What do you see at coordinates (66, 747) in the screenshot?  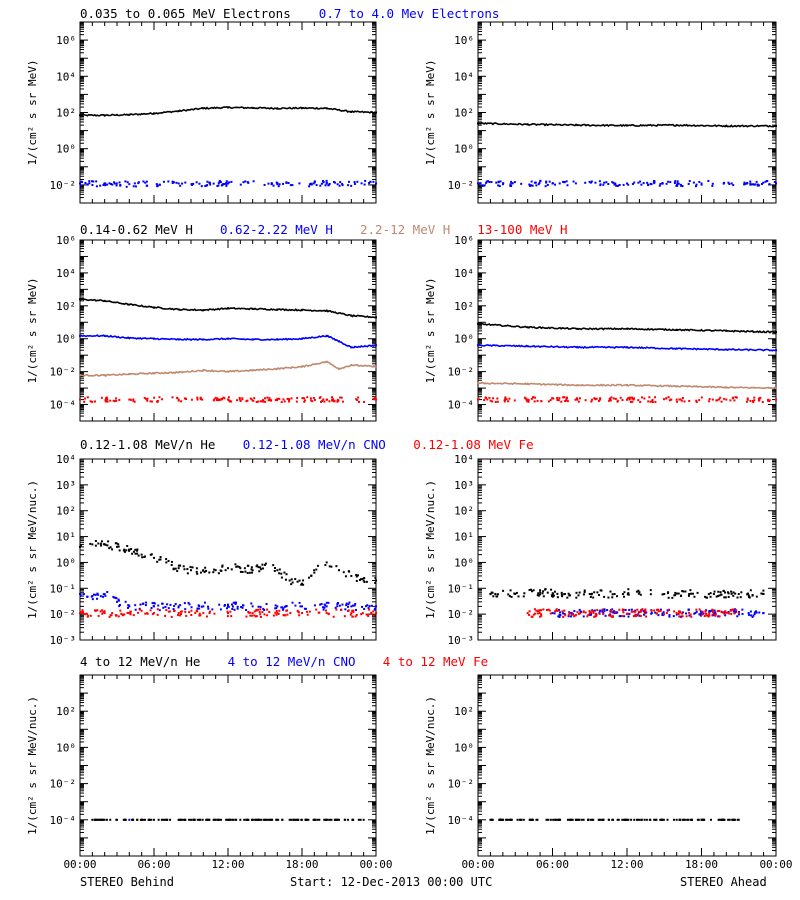 I see `y-tick-label: 10⁰` at bounding box center [66, 747].